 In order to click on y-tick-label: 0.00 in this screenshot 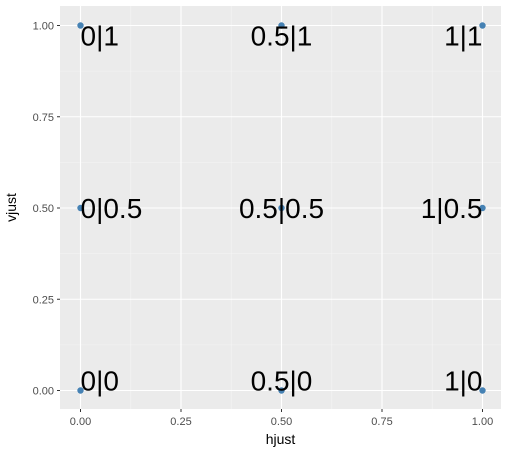, I will do `click(43, 392)`.